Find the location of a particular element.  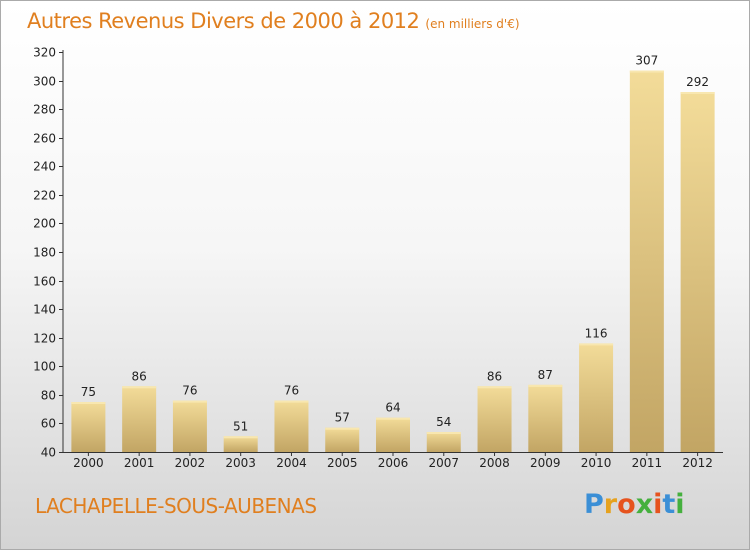

value-label: 64 is located at coordinates (392, 408).